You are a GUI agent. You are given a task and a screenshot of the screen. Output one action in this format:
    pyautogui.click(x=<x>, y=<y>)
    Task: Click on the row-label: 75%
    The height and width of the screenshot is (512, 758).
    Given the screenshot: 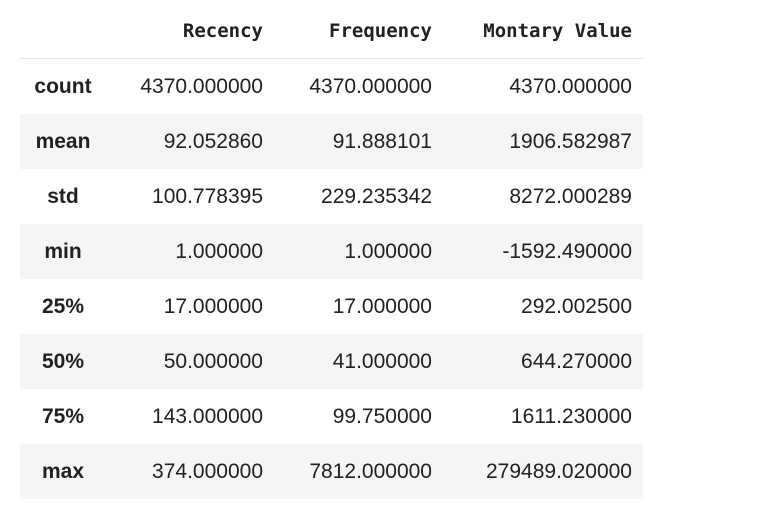 What is the action you would take?
    pyautogui.click(x=63, y=416)
    